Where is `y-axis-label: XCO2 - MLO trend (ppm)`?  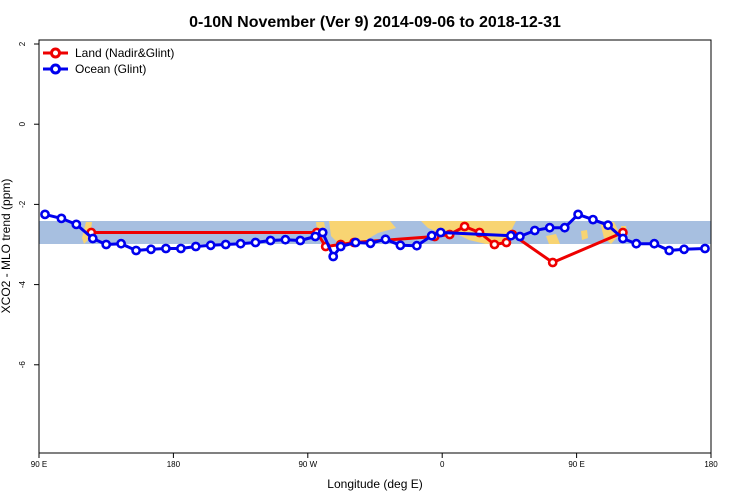 y-axis-label: XCO2 - MLO trend (ppm) is located at coordinates (6, 246).